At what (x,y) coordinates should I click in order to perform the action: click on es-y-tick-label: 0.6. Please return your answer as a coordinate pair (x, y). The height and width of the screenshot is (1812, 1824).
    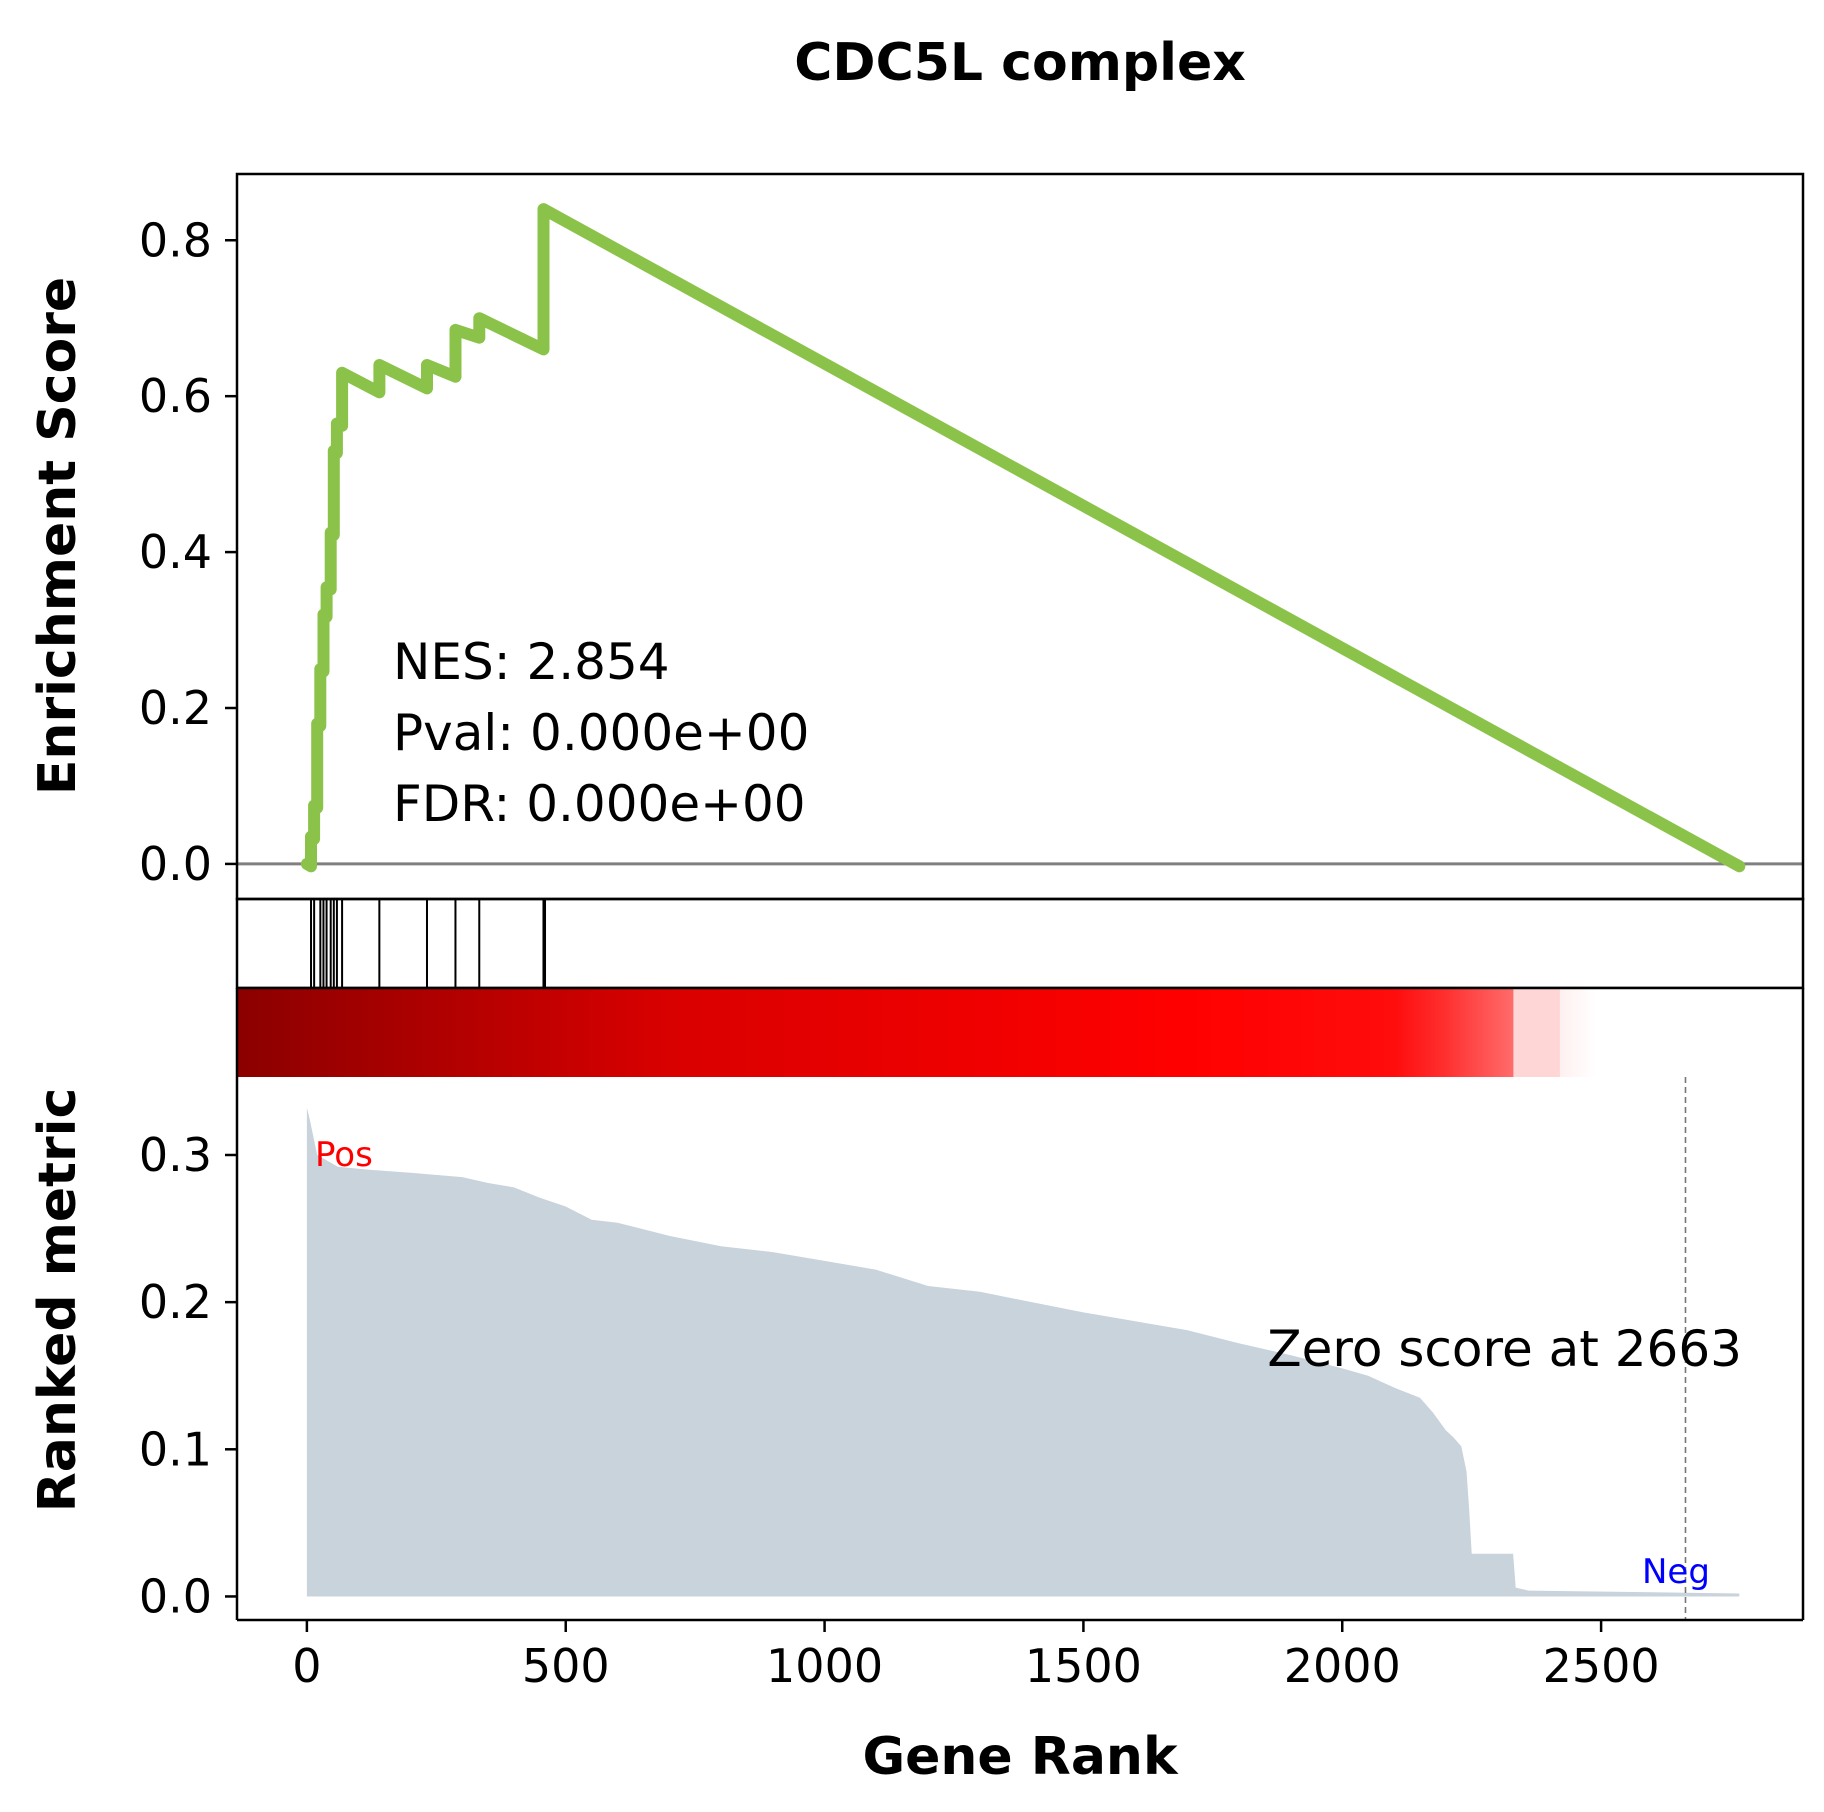
    Looking at the image, I should click on (175, 396).